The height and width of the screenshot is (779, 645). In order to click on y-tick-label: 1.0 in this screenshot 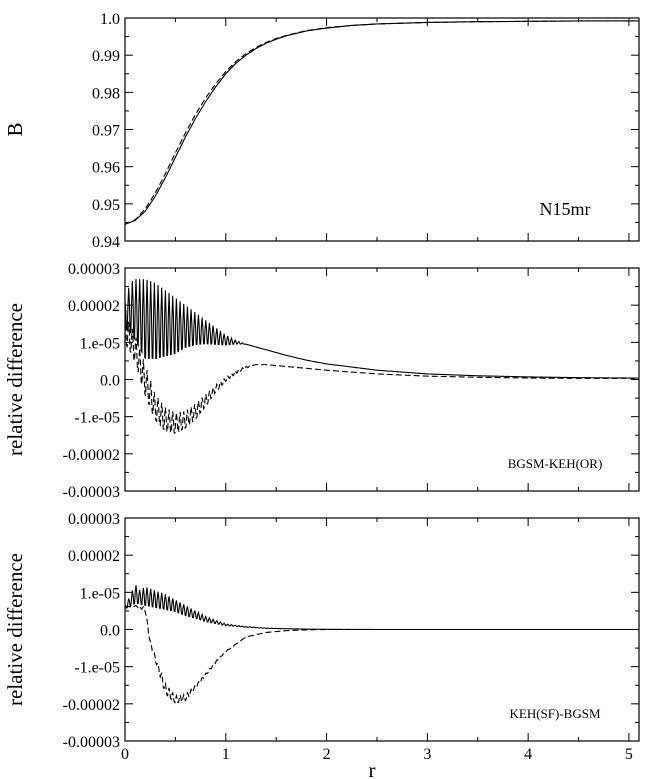, I will do `click(110, 19)`.